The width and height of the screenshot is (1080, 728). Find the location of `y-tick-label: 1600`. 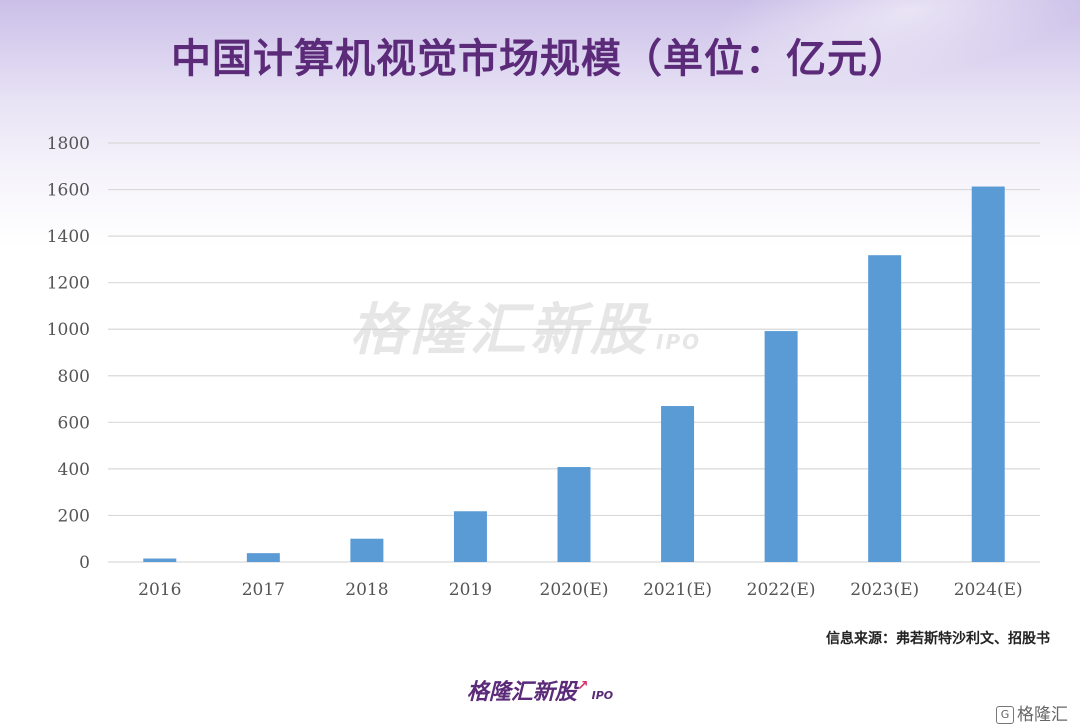

y-tick-label: 1600 is located at coordinates (68, 191).